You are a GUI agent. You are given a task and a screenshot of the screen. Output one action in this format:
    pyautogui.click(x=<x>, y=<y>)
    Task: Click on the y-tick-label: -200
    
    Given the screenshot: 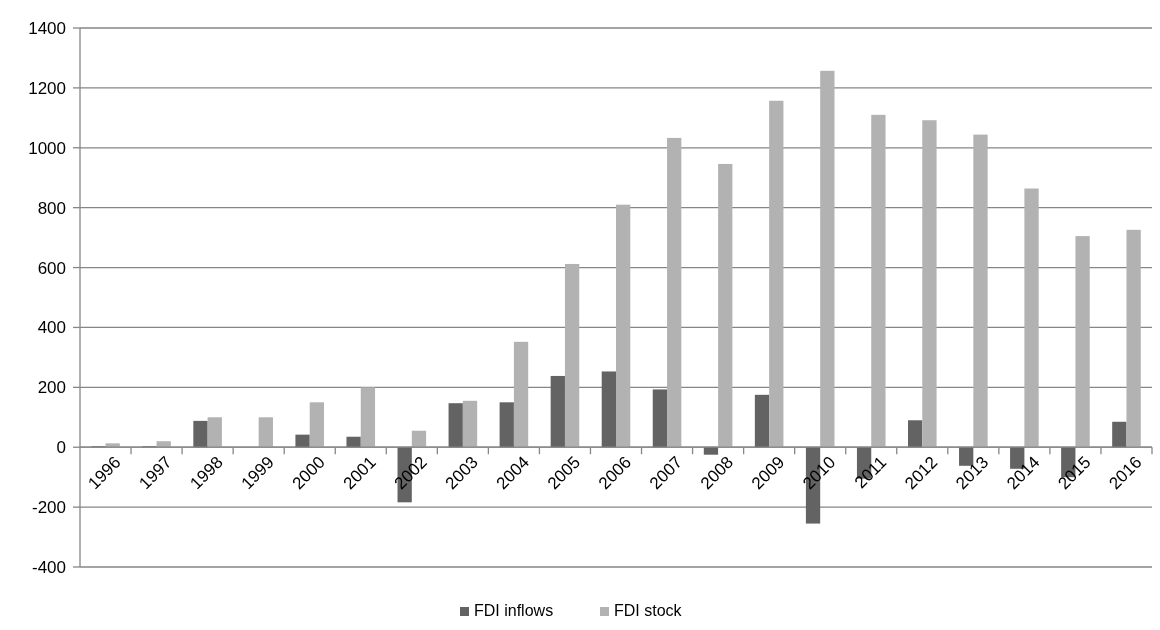 What is the action you would take?
    pyautogui.click(x=48, y=508)
    